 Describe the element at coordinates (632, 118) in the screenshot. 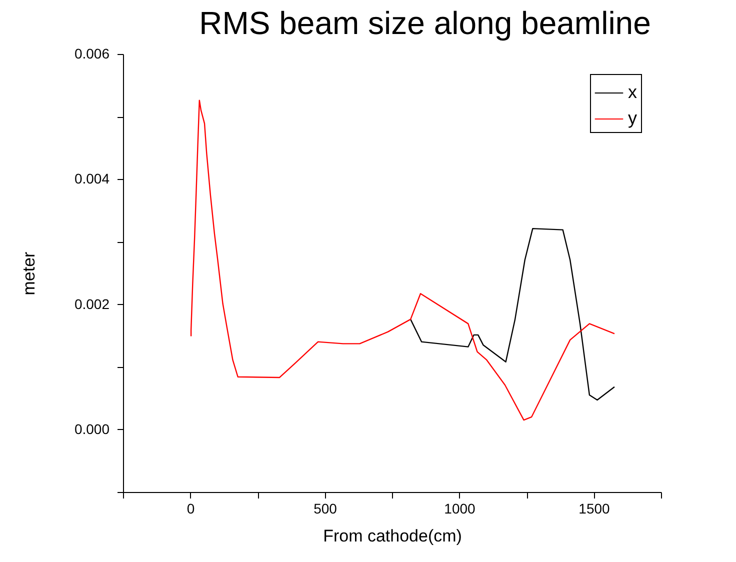

I see `legend-label: y` at that location.